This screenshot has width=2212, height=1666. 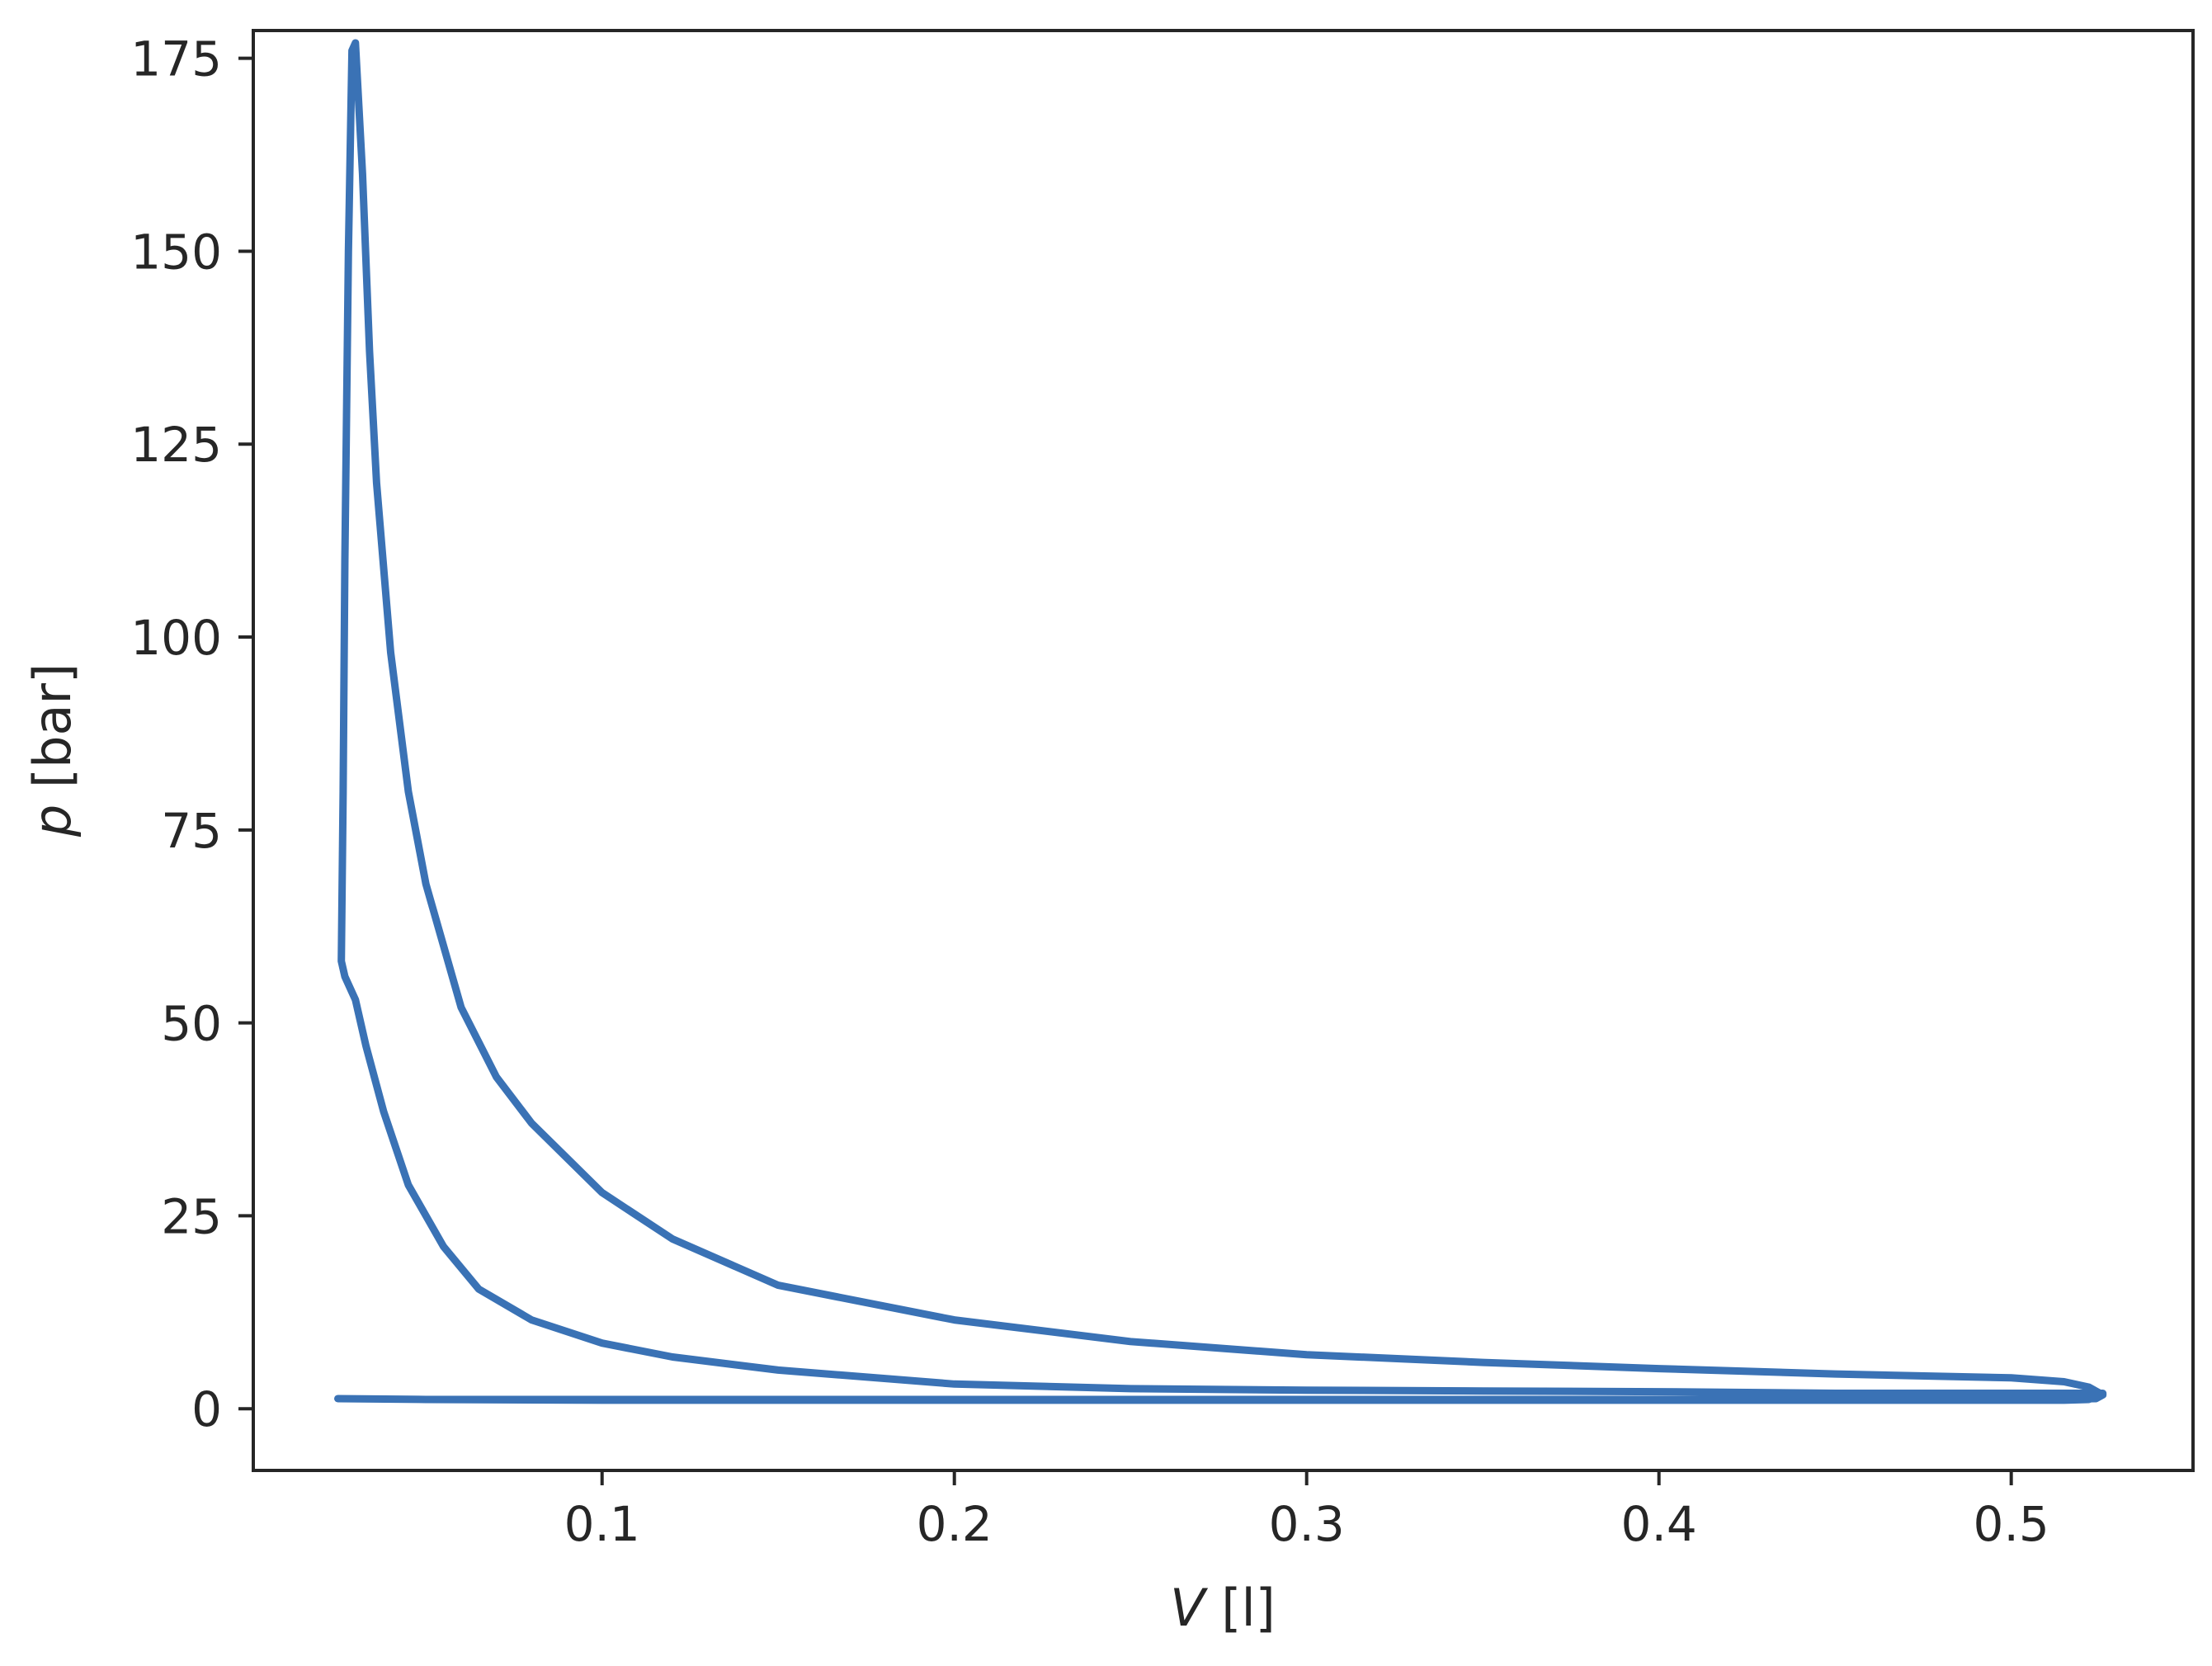 I want to click on x-tick-label: 0.5, so click(x=2012, y=1524).